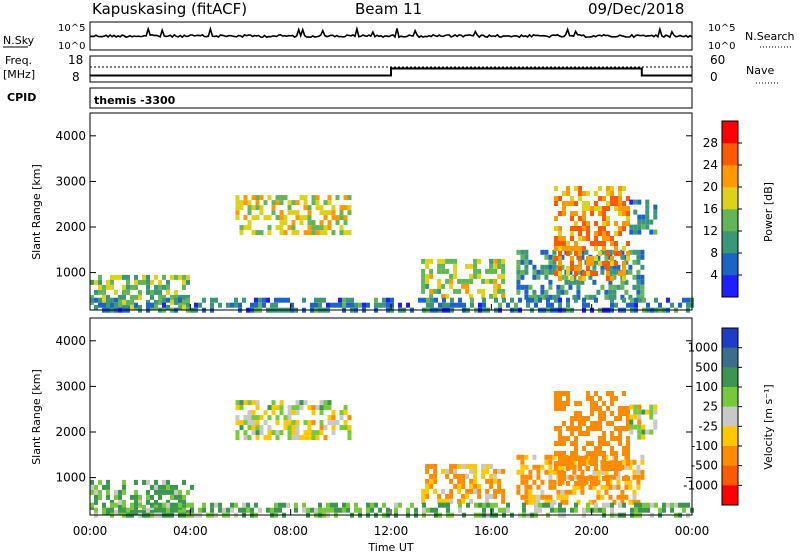 This screenshot has width=800, height=558. I want to click on nsky-label: N.Sky, so click(19, 40).